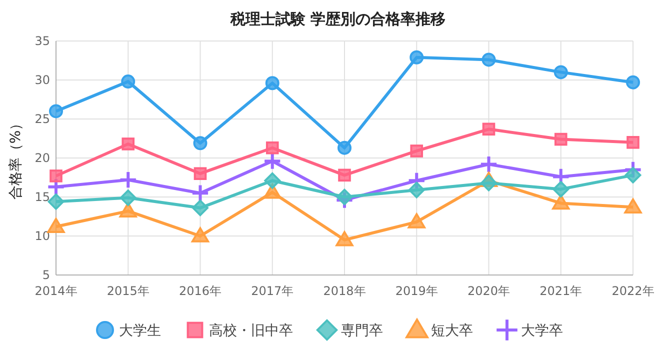 The height and width of the screenshot is (350, 656). Describe the element at coordinates (200, 291) in the screenshot. I see `x-tick-label: 2016年` at that location.